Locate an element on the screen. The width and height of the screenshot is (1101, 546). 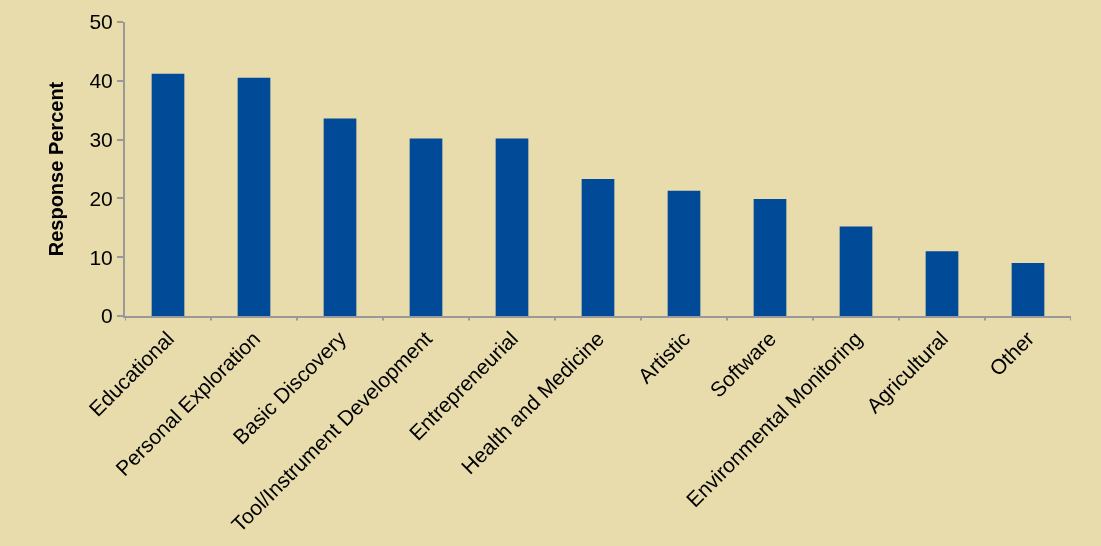
y-tick-label: 10 is located at coordinates (101, 257).